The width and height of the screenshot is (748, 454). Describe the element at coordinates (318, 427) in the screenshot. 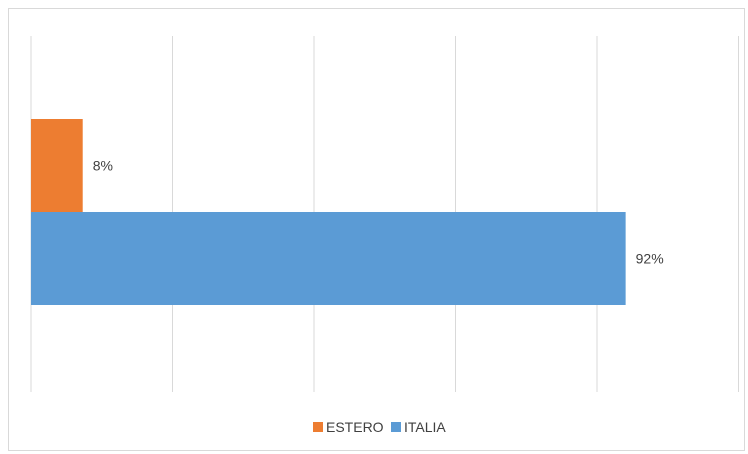

I see `legend-swatch-estero` at that location.